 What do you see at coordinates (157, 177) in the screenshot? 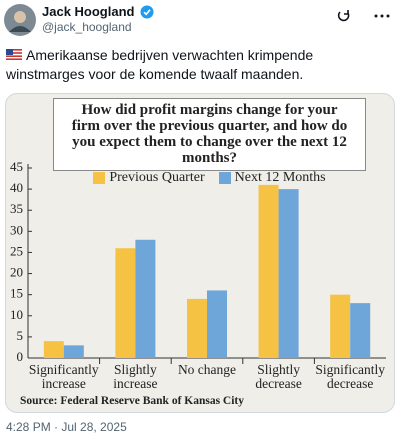
I see `legend-label: Previous Quarter` at bounding box center [157, 177].